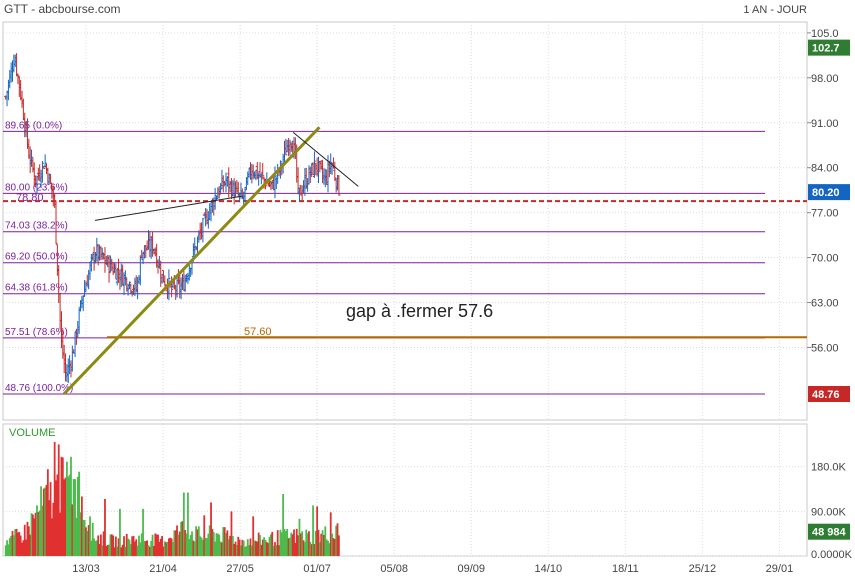 The image size is (855, 579). What do you see at coordinates (826, 395) in the screenshot?
I see `price-badge-label: 48.76` at bounding box center [826, 395].